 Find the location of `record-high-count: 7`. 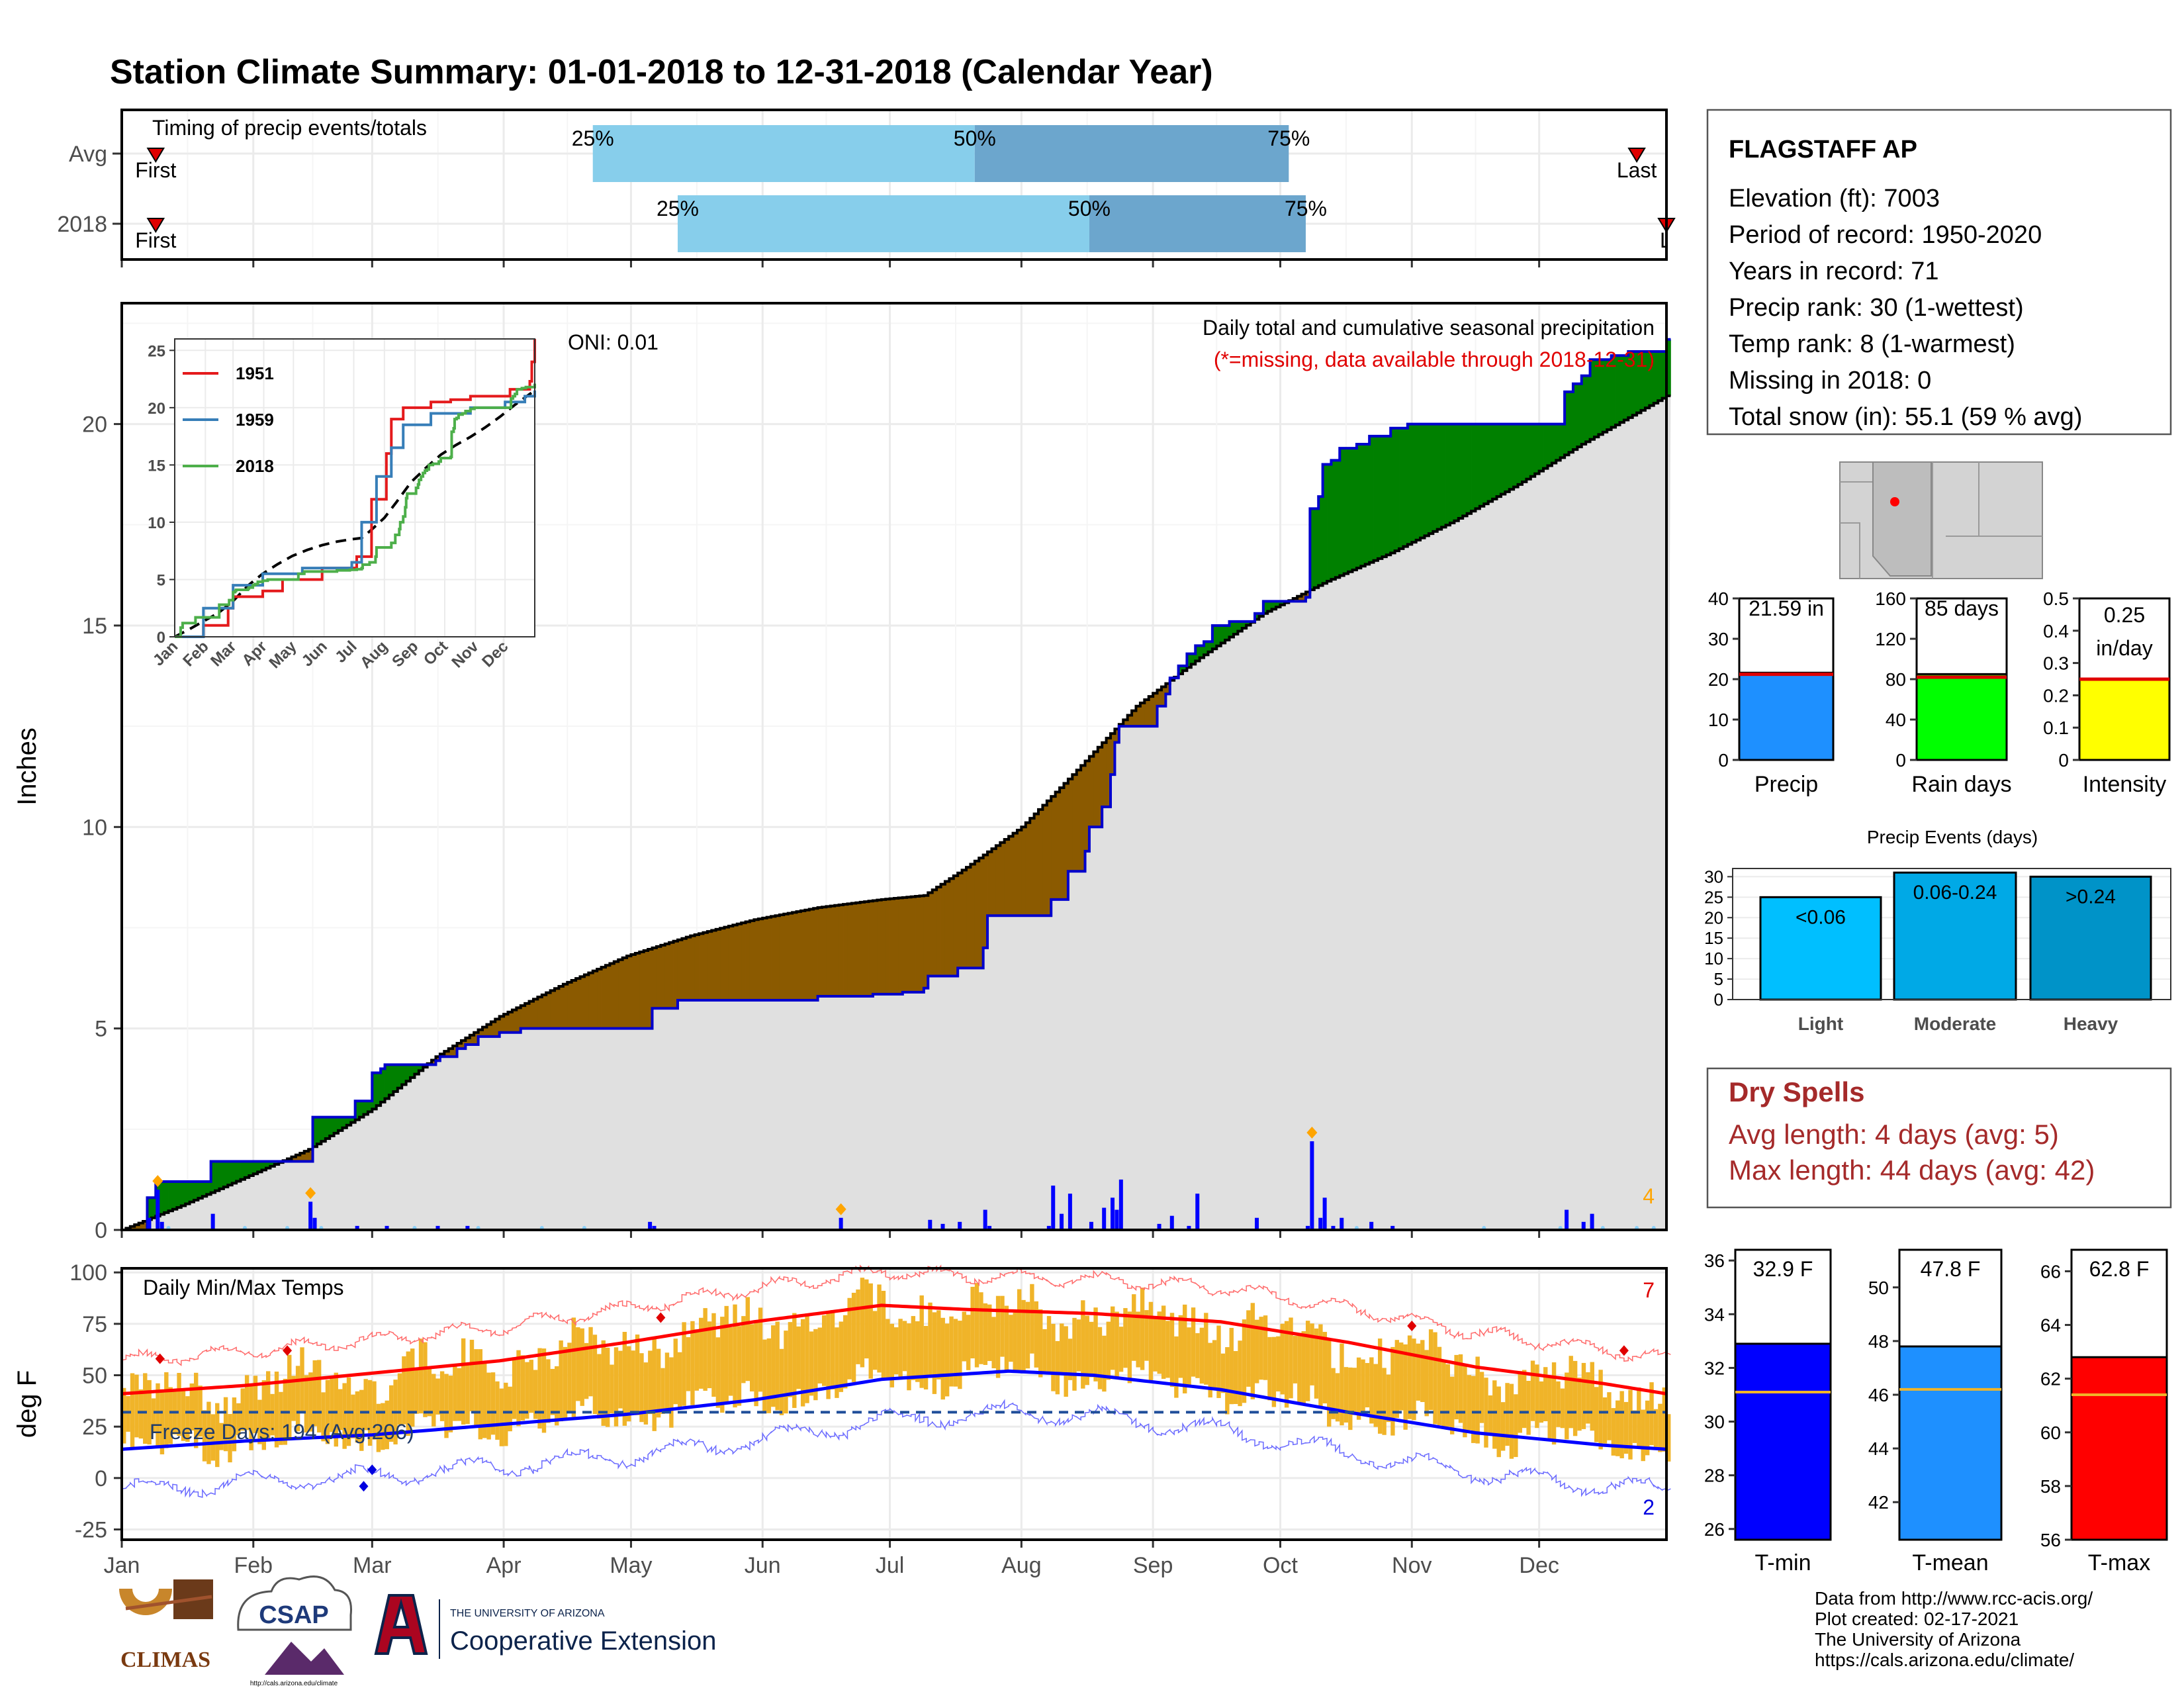

record-high-count: 7 is located at coordinates (1649, 1290).